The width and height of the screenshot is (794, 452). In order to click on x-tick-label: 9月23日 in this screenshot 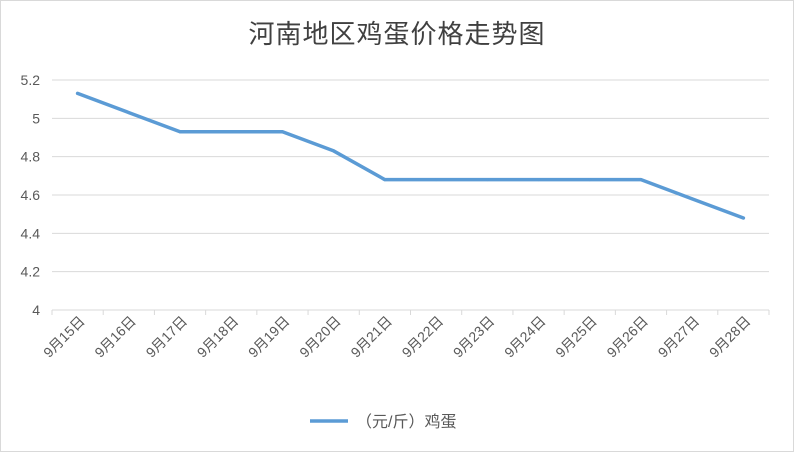, I will do `click(474, 337)`.